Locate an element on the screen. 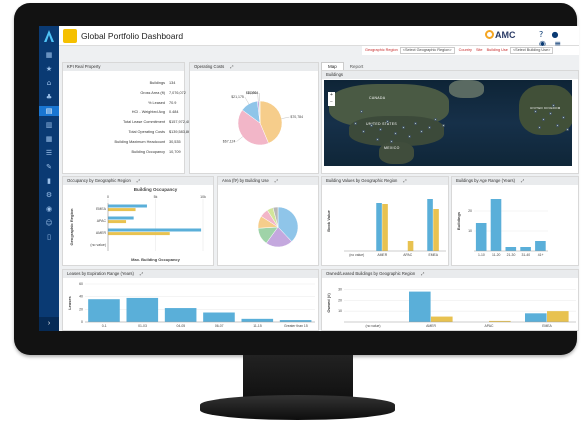 The width and height of the screenshot is (588, 429). operating-costs-chart: $70,784 $67,124 $21,175$2,050$1,014 is located at coordinates (255, 122).